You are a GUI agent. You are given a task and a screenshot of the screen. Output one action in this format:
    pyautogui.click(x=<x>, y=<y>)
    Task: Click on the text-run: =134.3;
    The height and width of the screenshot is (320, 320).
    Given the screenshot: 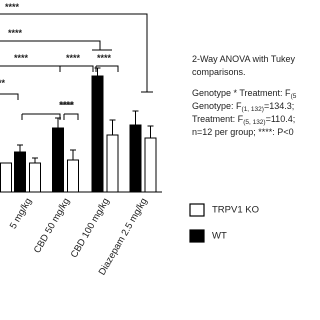 What is the action you would take?
    pyautogui.click(x=279, y=106)
    